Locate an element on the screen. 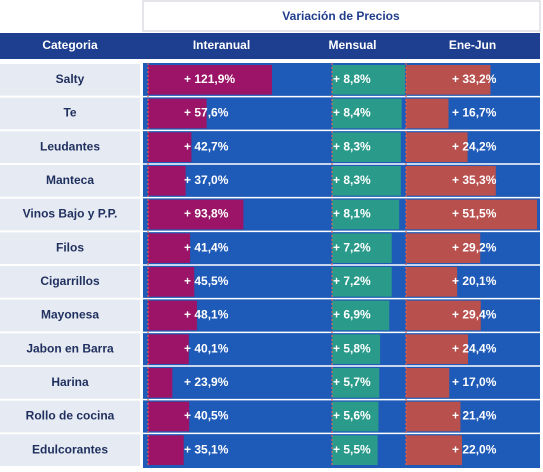 The height and width of the screenshot is (472, 543). category-label: Te is located at coordinates (69, 113).